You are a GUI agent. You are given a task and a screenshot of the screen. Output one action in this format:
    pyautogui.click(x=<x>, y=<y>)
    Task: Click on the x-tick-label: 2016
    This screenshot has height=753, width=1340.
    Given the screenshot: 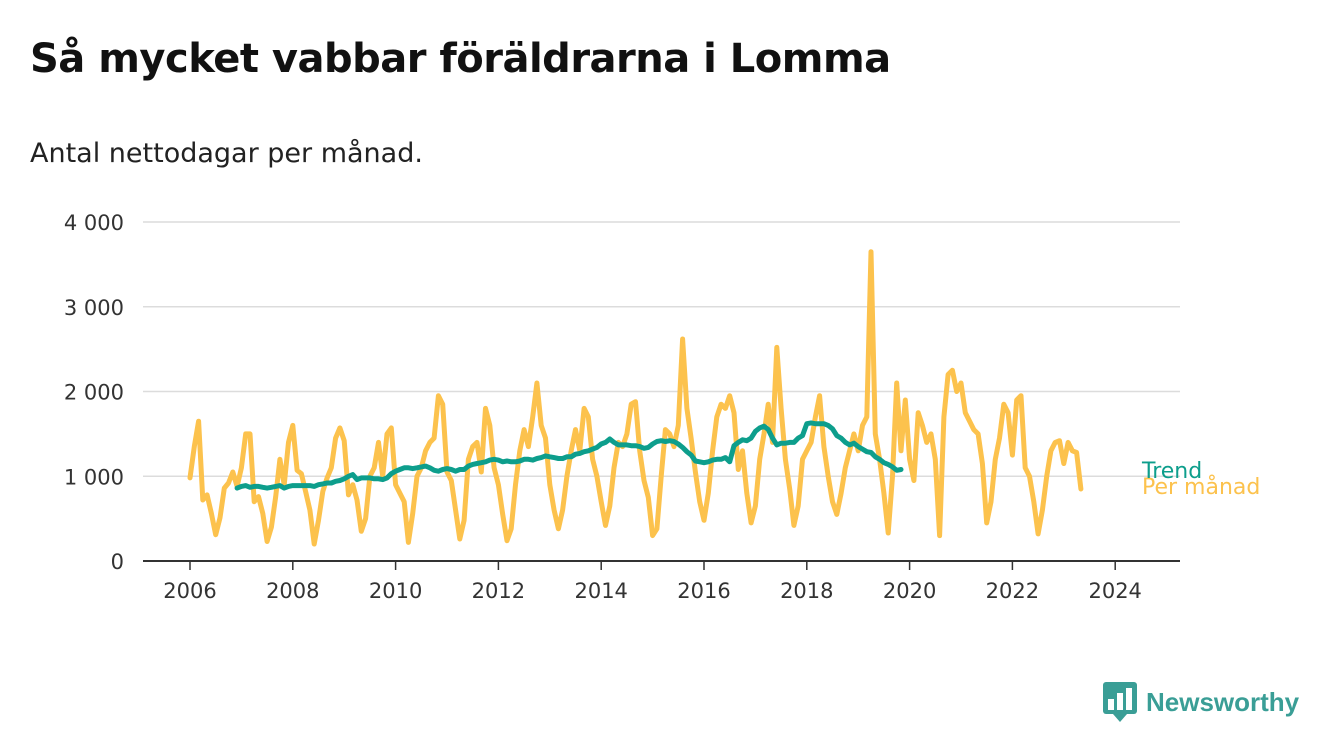 What is the action you would take?
    pyautogui.click(x=703, y=591)
    